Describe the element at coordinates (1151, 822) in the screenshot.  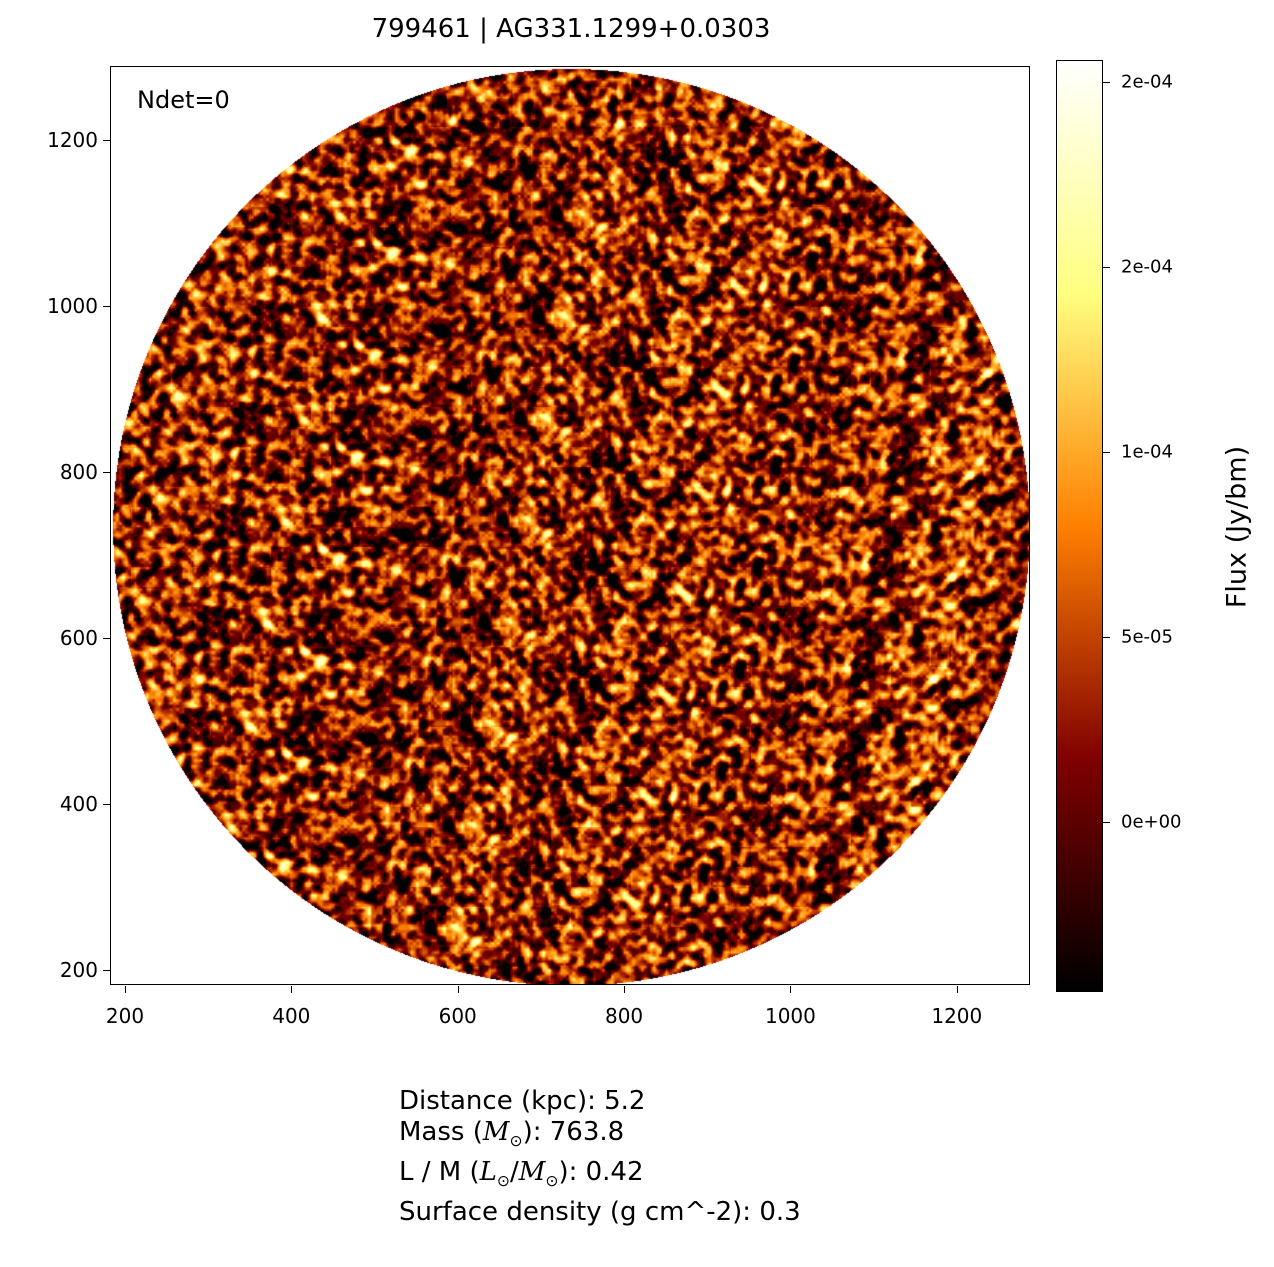
I see `colorbar-tick-label: 0e+00` at that location.